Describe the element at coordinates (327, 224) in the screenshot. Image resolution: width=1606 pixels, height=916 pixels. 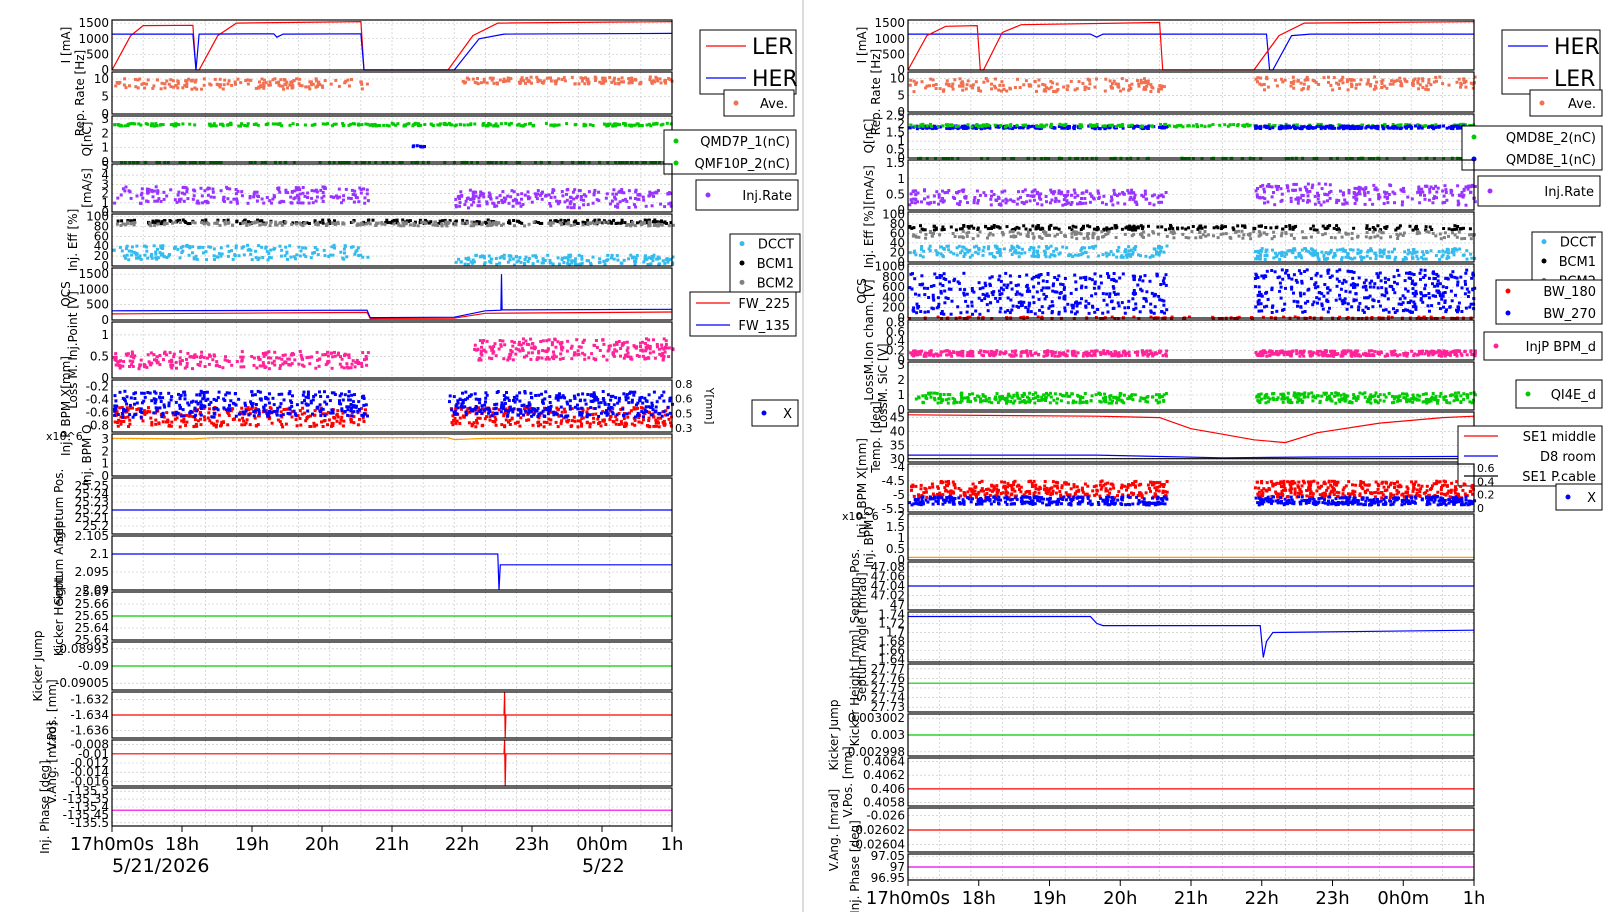
I see `left-chart-4-series-bcm2-point` at that location.